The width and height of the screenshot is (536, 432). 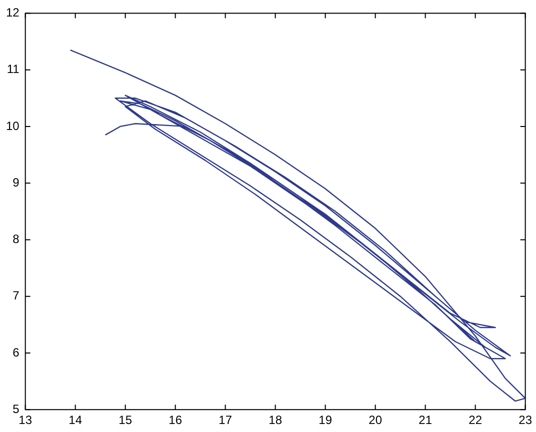 I want to click on x-tick-label: 18, so click(x=275, y=420).